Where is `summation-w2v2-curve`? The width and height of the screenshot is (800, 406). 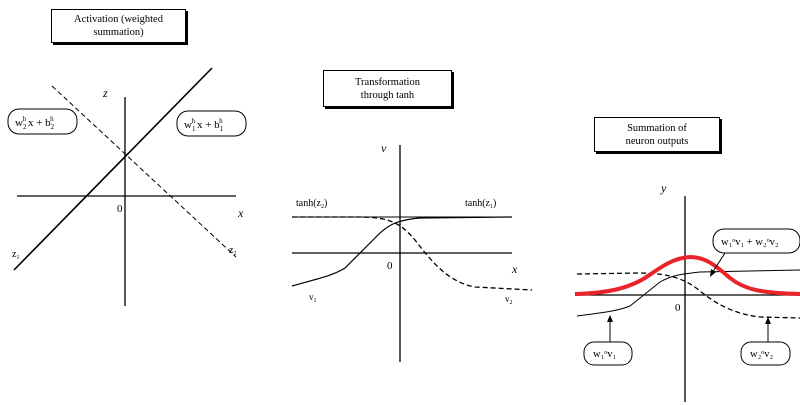
summation-w2v2-curve is located at coordinates (688, 295).